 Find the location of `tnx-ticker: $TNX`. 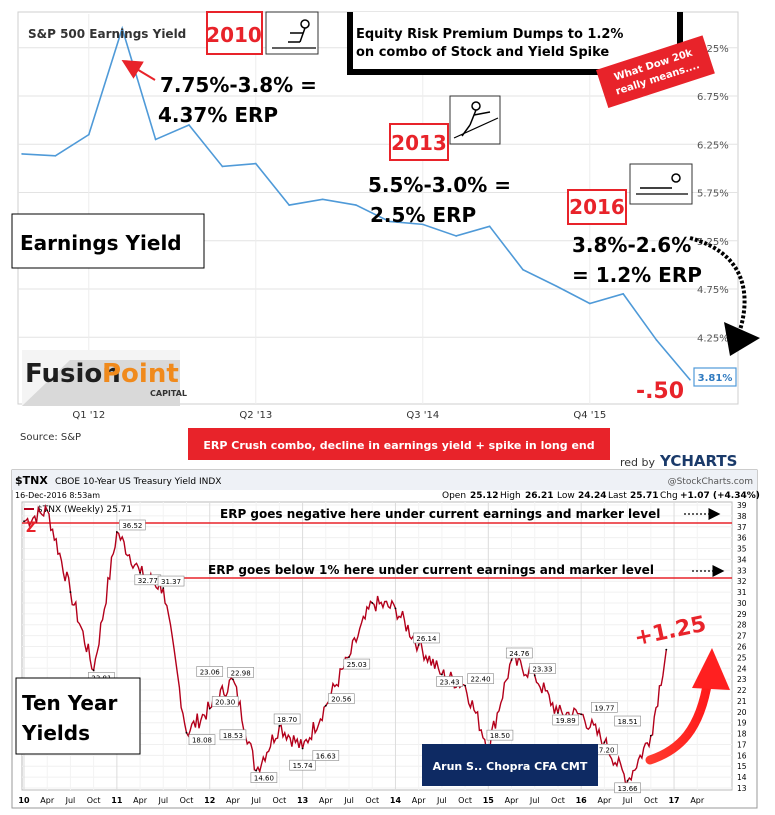

tnx-ticker: $TNX is located at coordinates (31, 480).